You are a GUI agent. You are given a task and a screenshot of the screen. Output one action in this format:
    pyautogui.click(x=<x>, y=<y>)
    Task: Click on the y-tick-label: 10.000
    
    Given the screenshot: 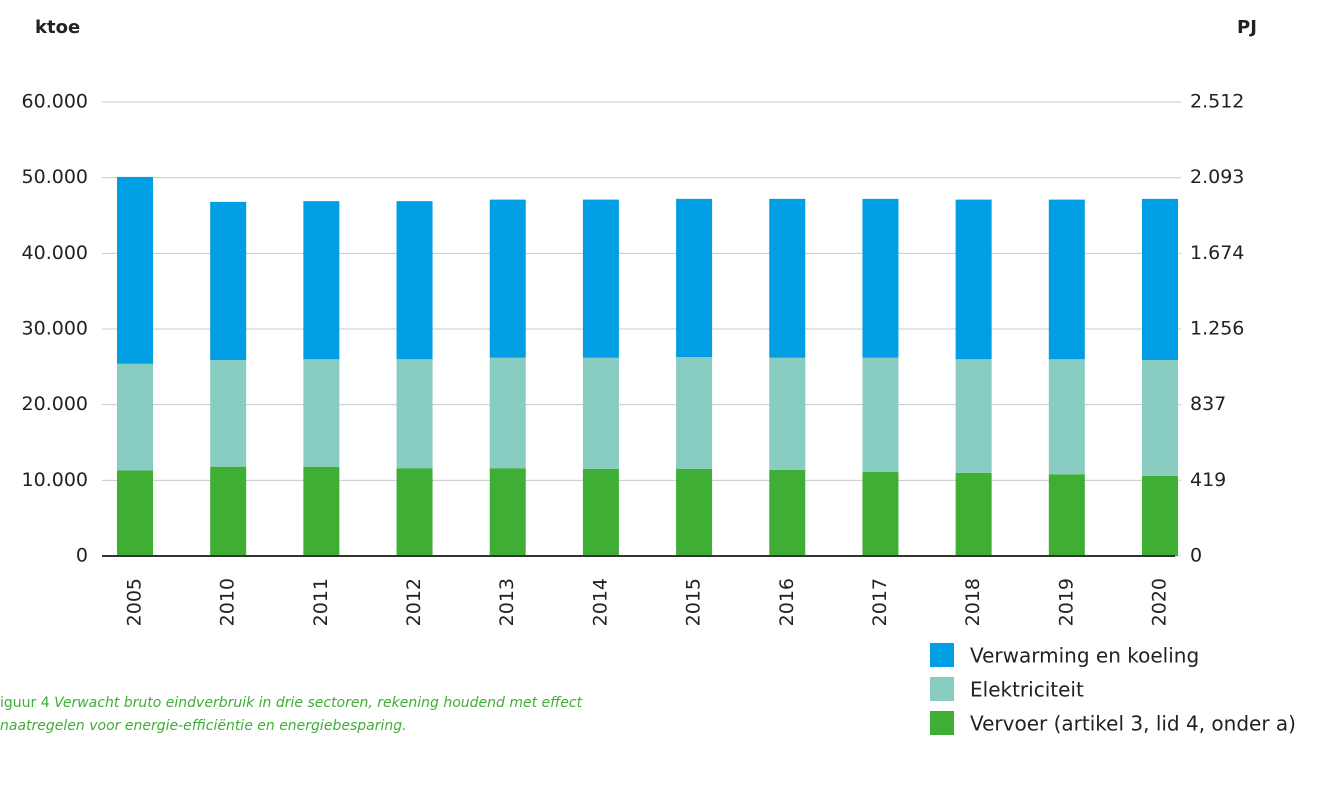 What is the action you would take?
    pyautogui.click(x=55, y=480)
    